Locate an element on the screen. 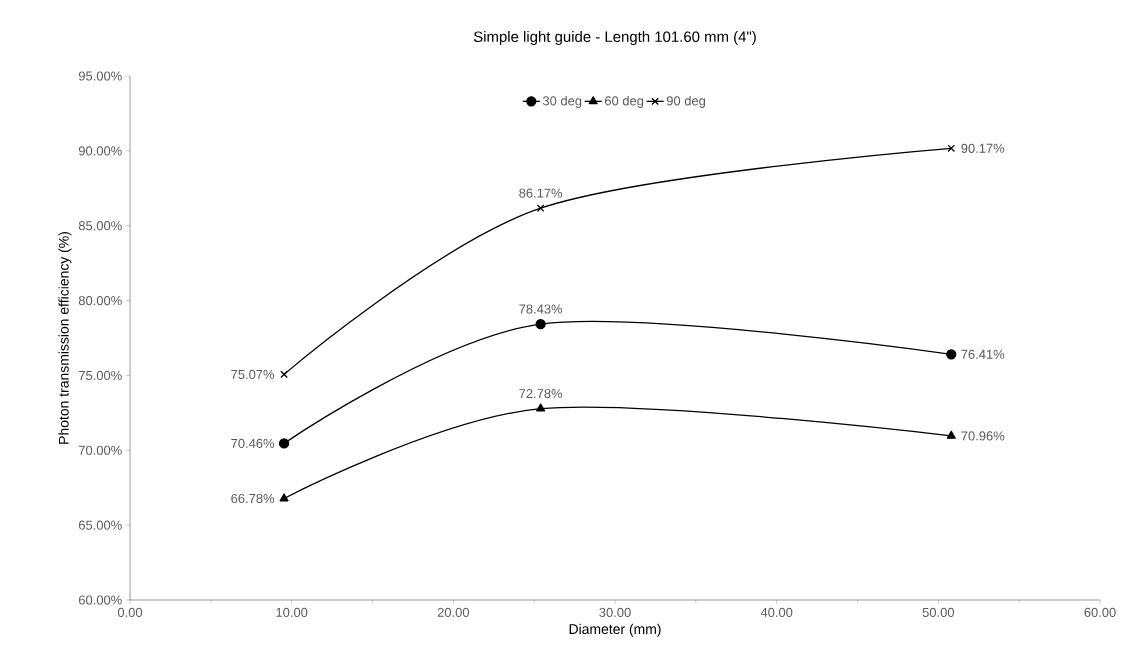  x-tick-label: 0.00 is located at coordinates (130, 612).